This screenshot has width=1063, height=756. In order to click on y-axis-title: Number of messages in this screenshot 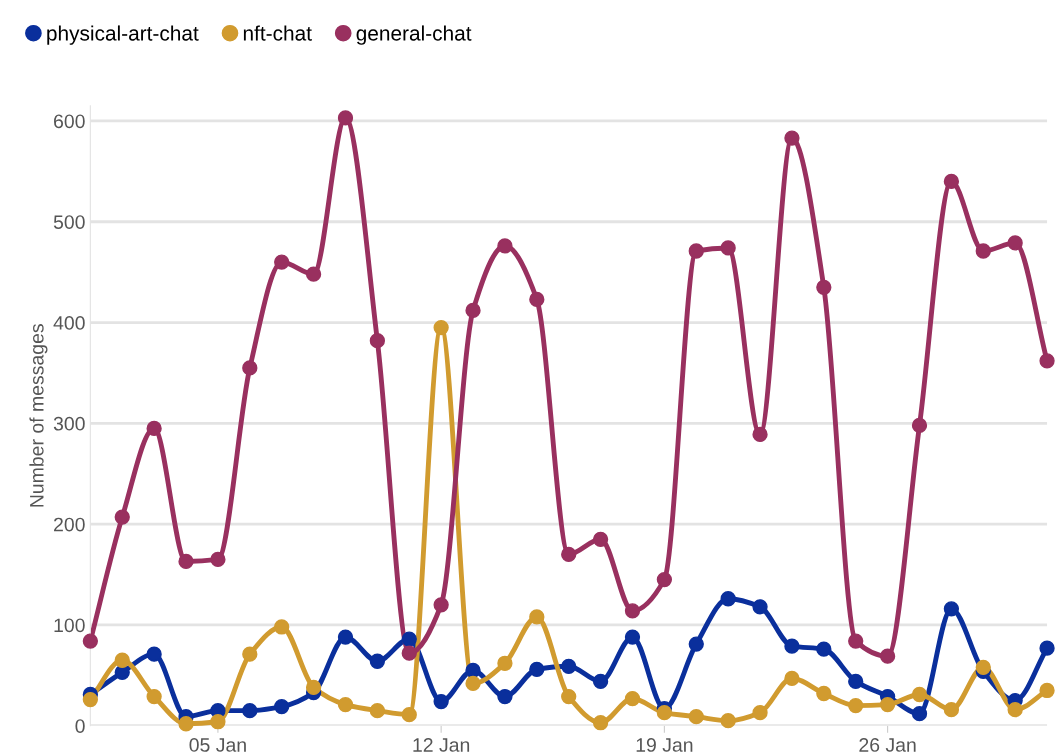, I will do `click(38, 415)`.